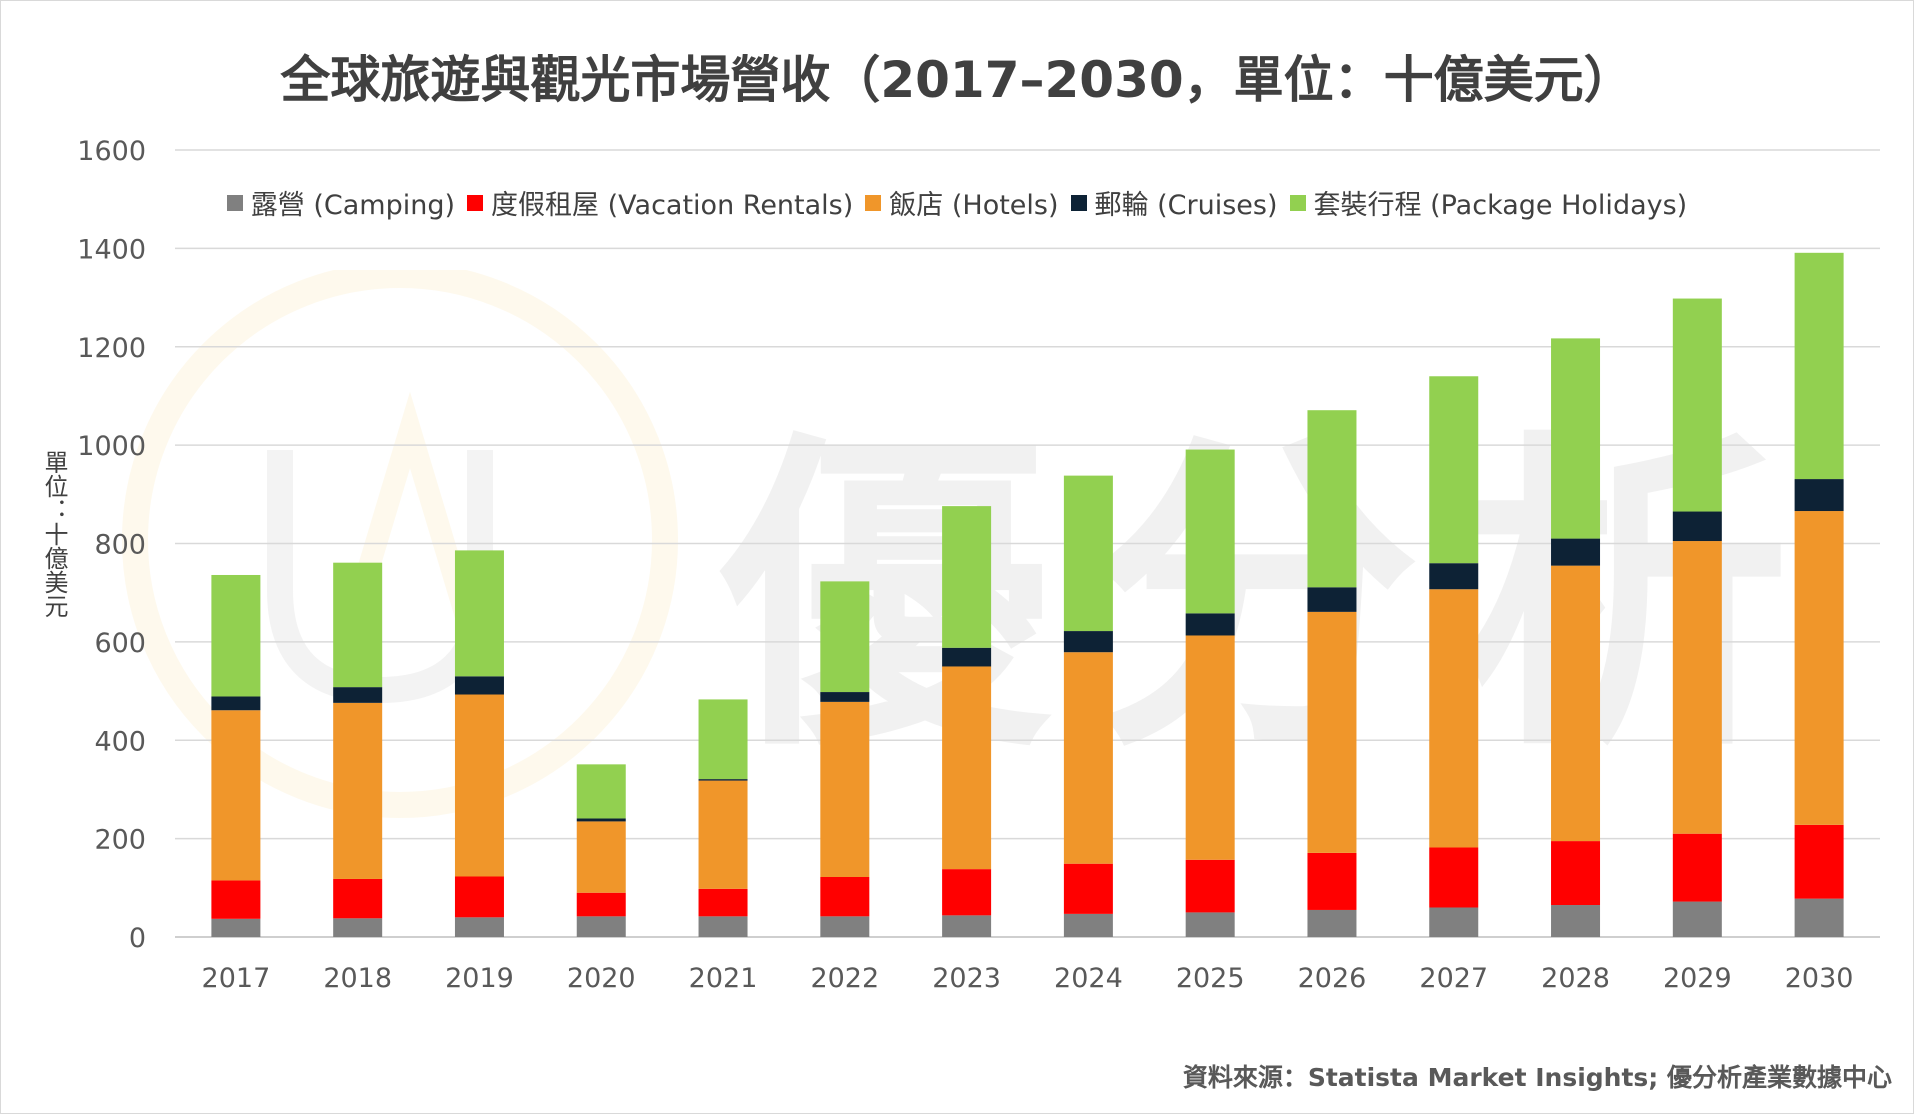 Image resolution: width=1914 pixels, height=1114 pixels. What do you see at coordinates (1819, 978) in the screenshot?
I see `x-tick-label: 2030` at bounding box center [1819, 978].